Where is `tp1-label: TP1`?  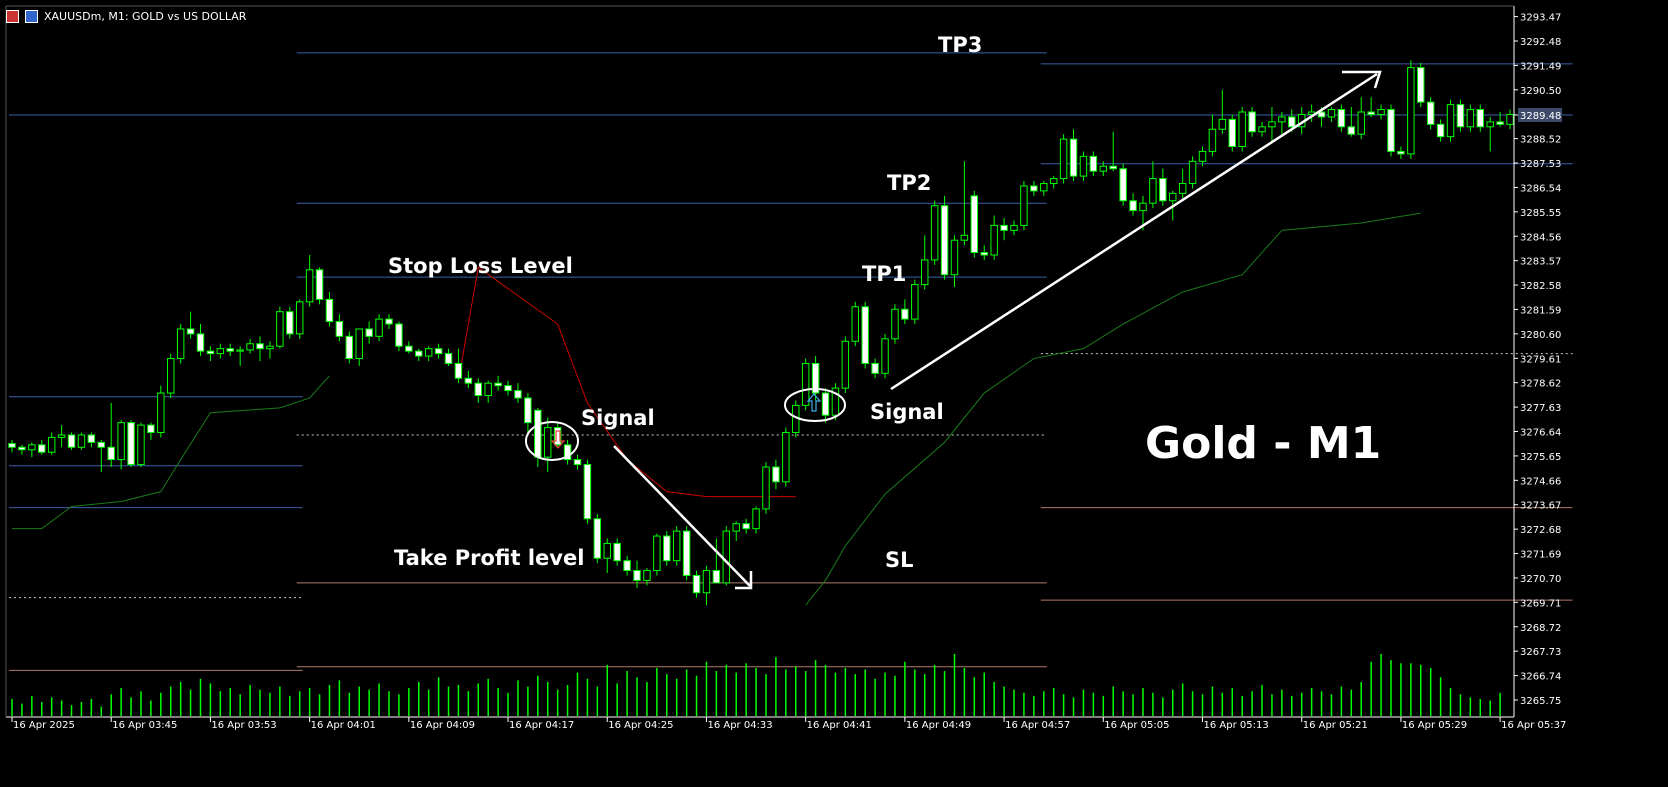
tp1-label: TP1 is located at coordinates (884, 274).